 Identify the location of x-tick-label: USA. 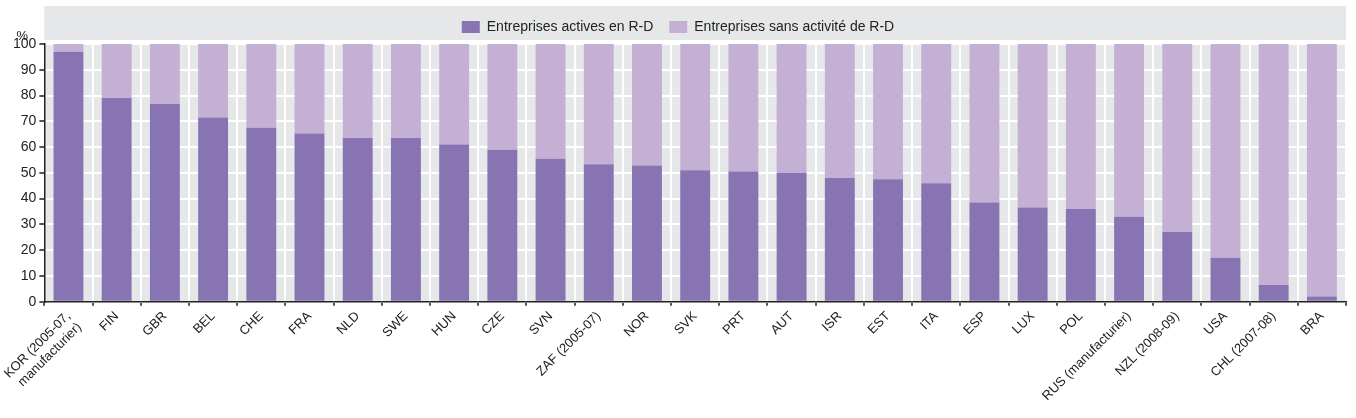
(1215, 322).